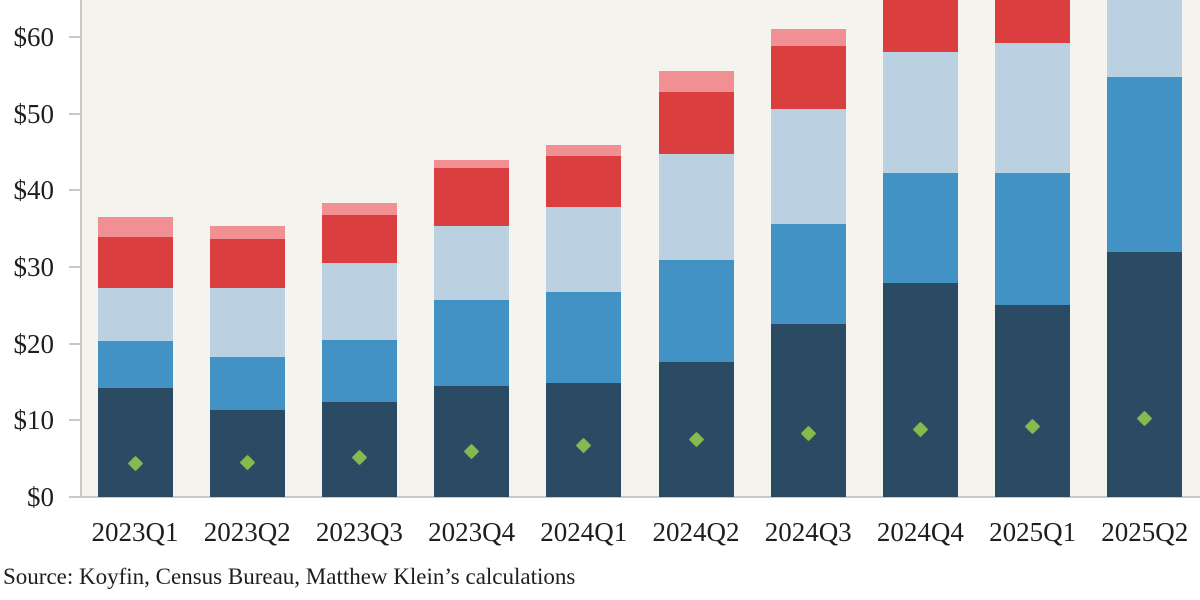  I want to click on x-axis-label: 2023Q2, so click(247, 532).